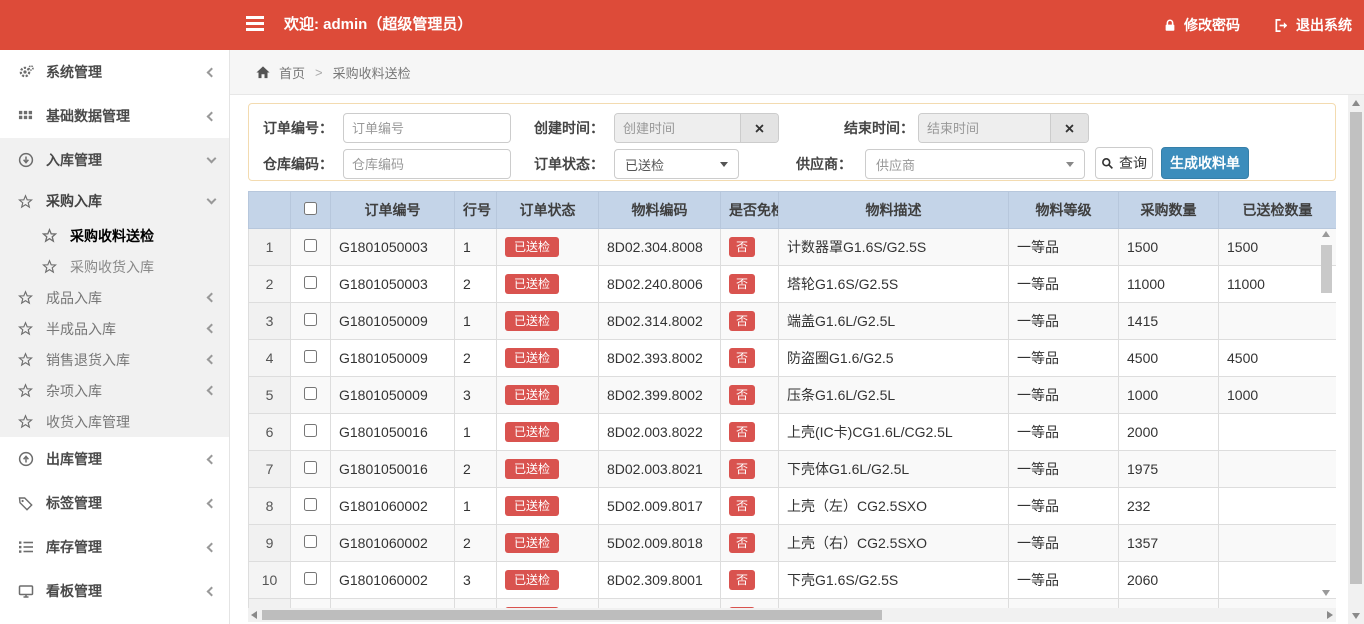 This screenshot has width=1364, height=624. I want to click on sidebar-item-finished-goods-inbound: 成品入库, so click(114, 297).